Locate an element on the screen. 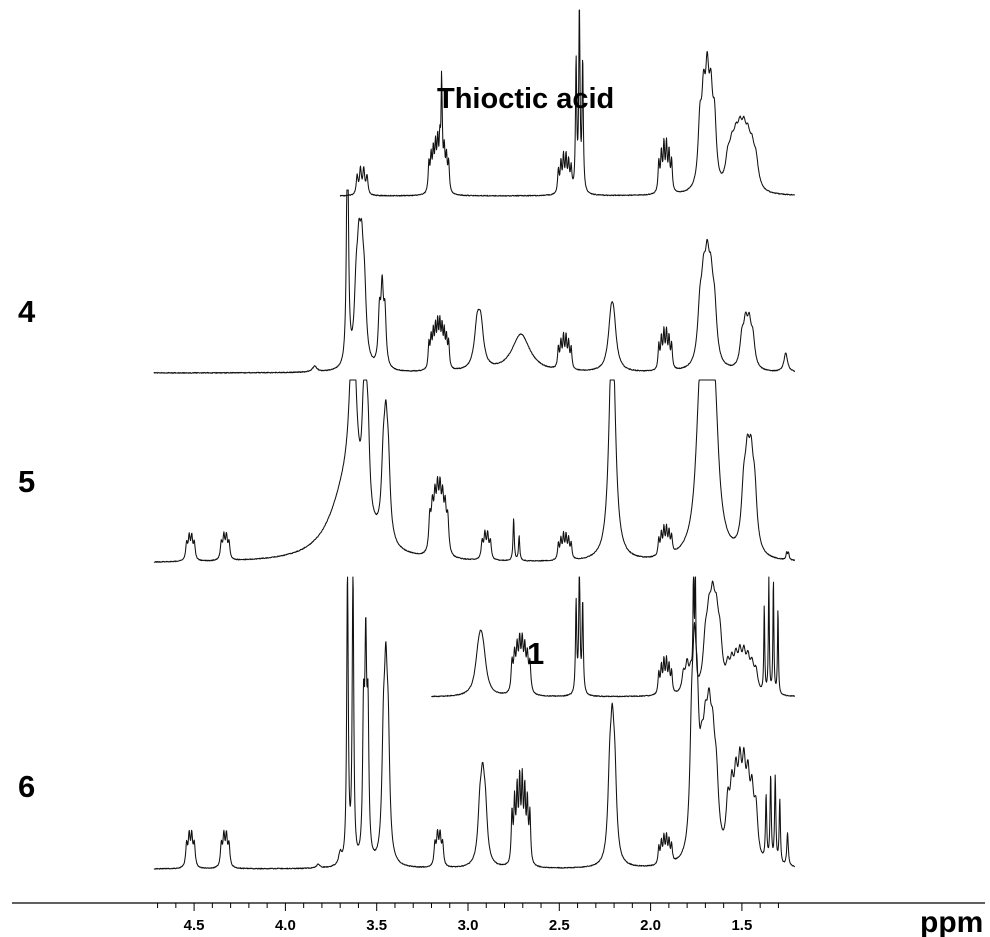 Image resolution: width=990 pixels, height=937 pixels. trace-label-6: 6 is located at coordinates (26, 786).